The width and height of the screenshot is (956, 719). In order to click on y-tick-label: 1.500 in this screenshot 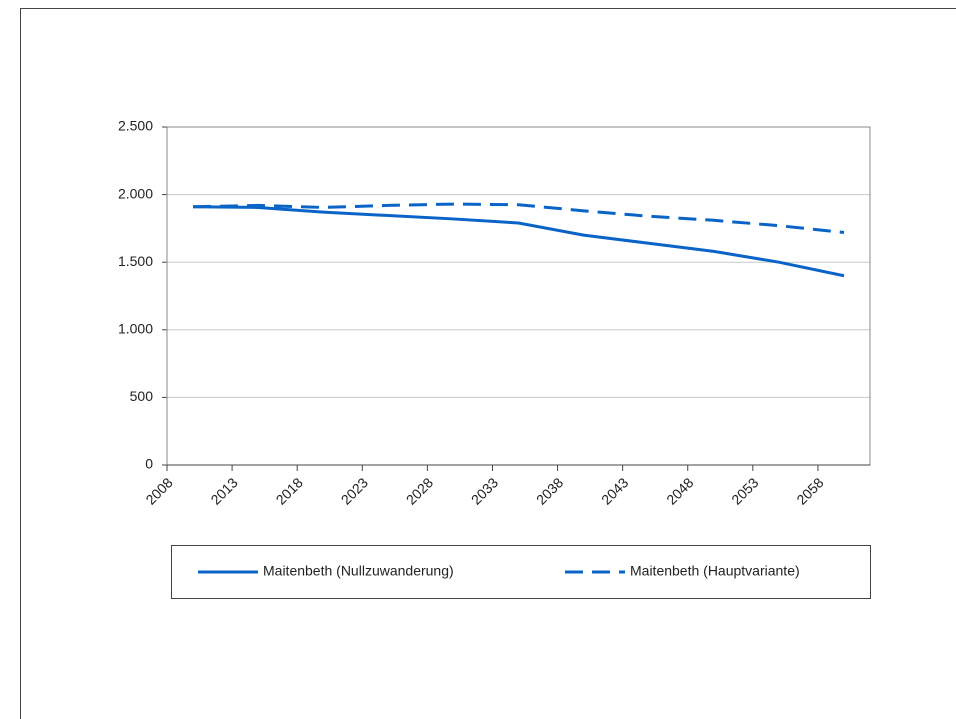, I will do `click(135, 261)`.